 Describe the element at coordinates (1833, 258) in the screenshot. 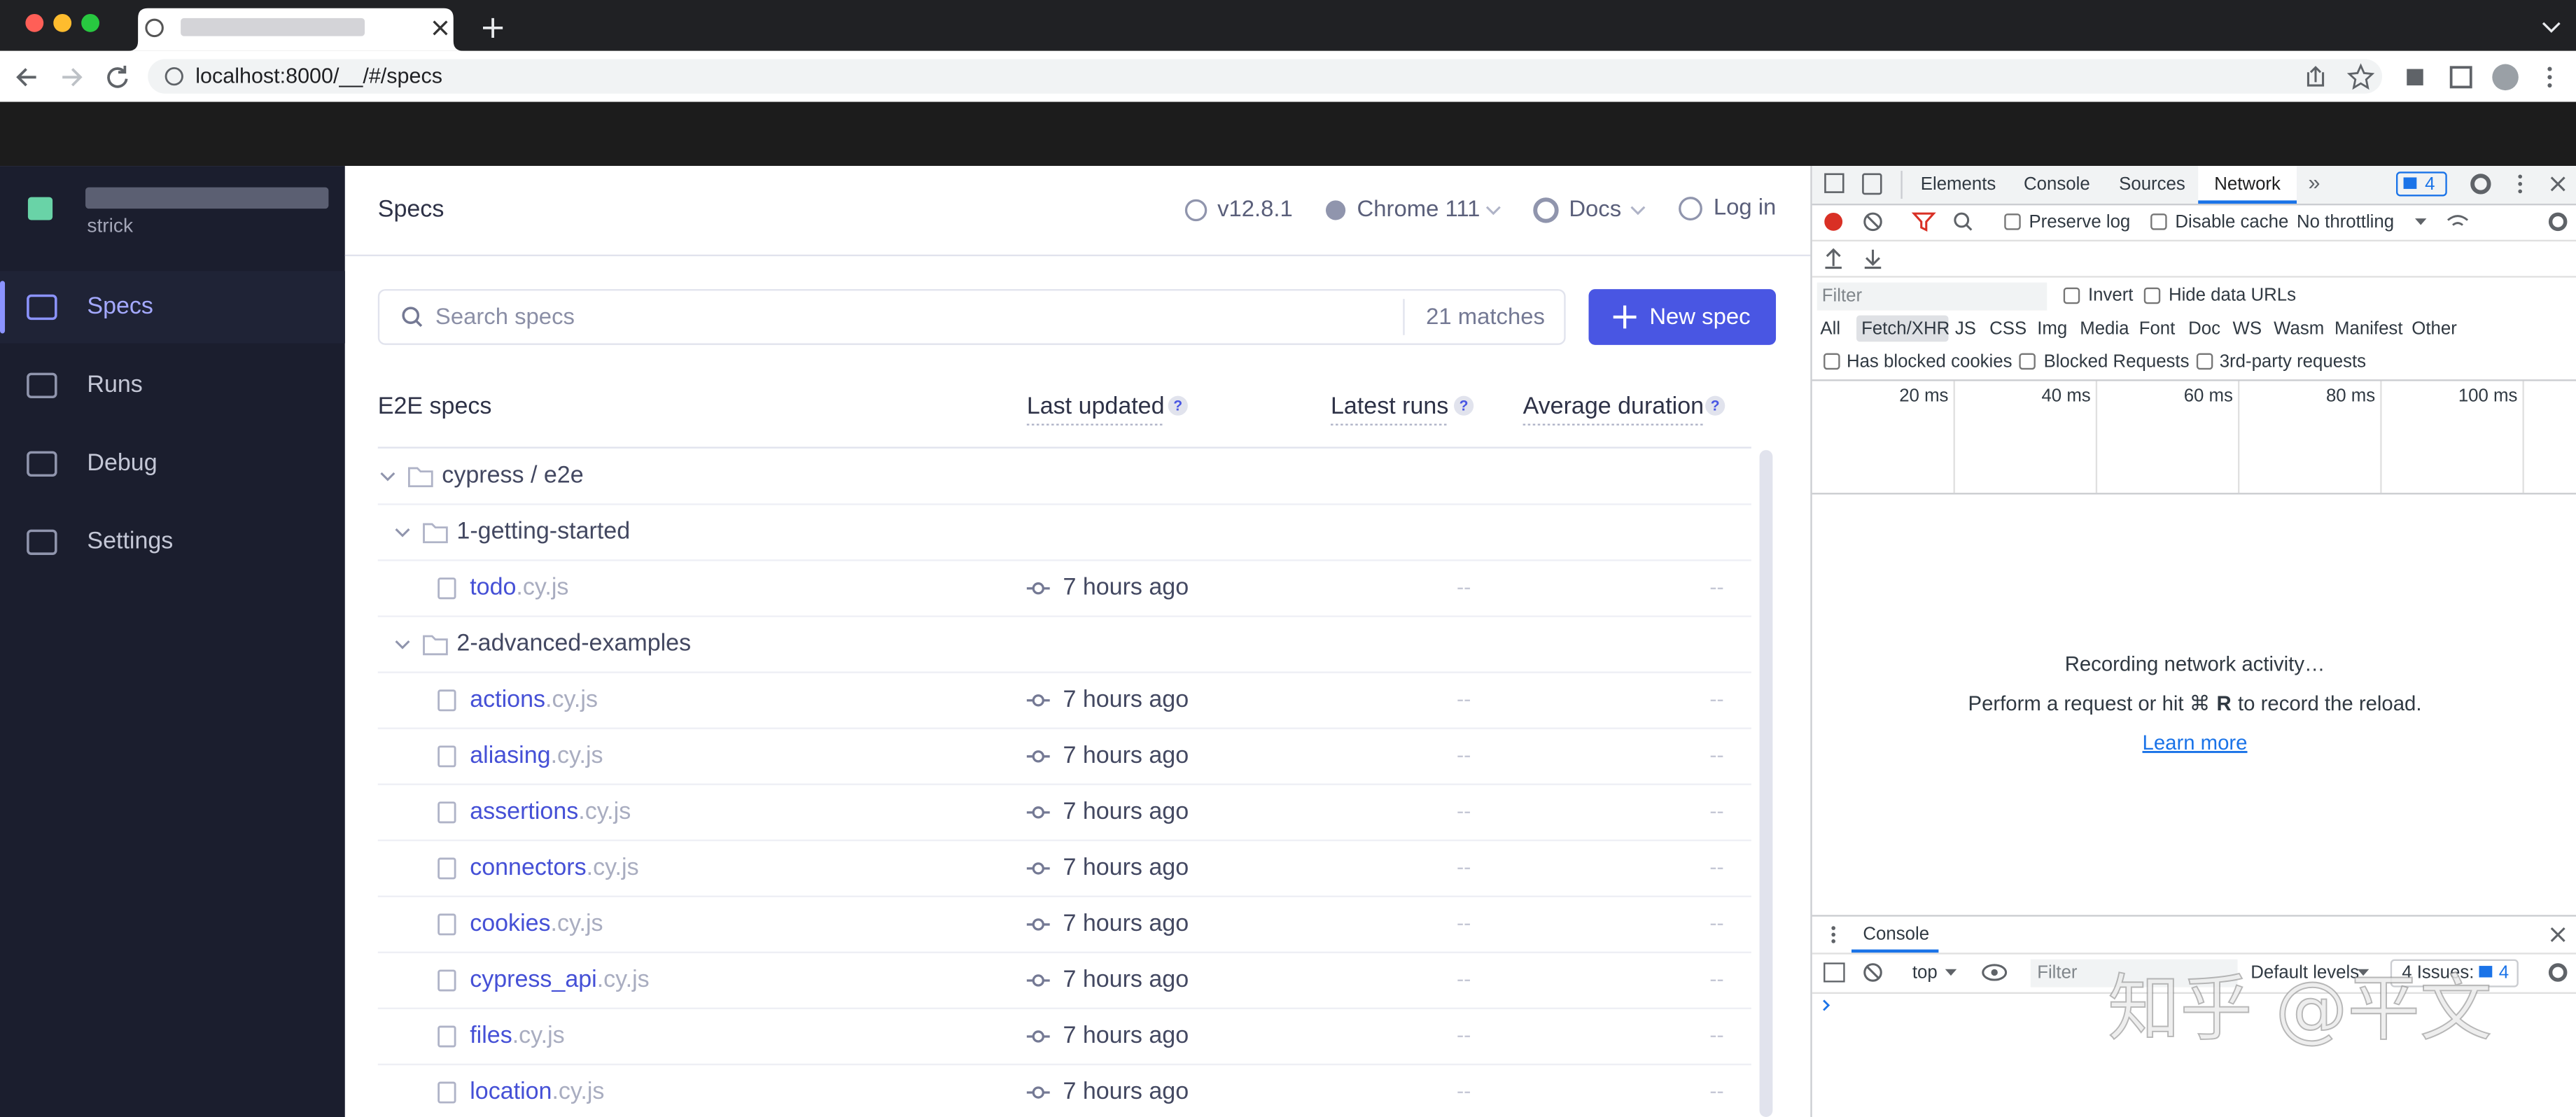

I see `import-har` at that location.